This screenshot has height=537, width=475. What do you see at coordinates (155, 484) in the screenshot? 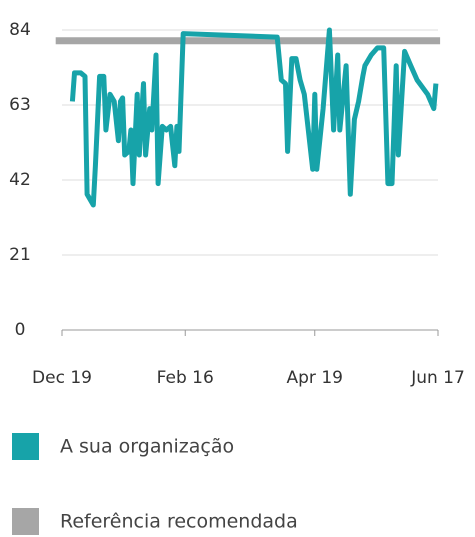
I see `legend: A sua organização Referência recomendada` at bounding box center [155, 484].